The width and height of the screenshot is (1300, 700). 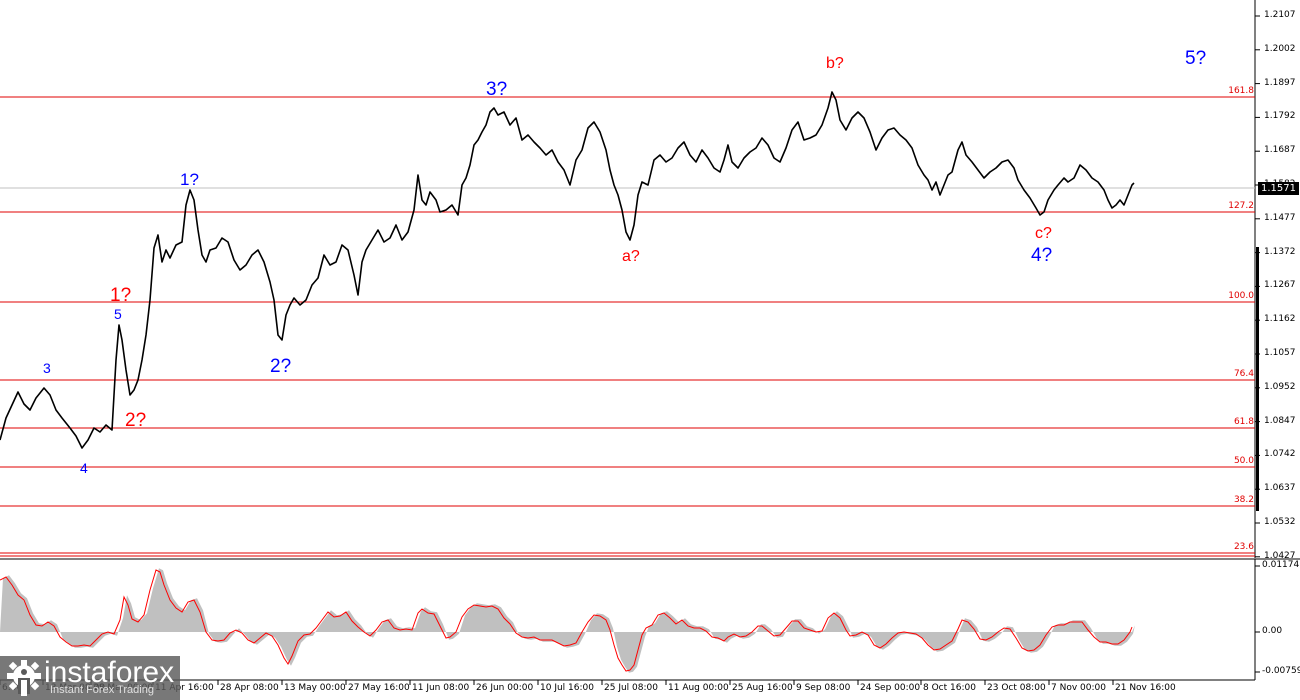 I want to click on wave-label: 3, so click(x=47, y=368).